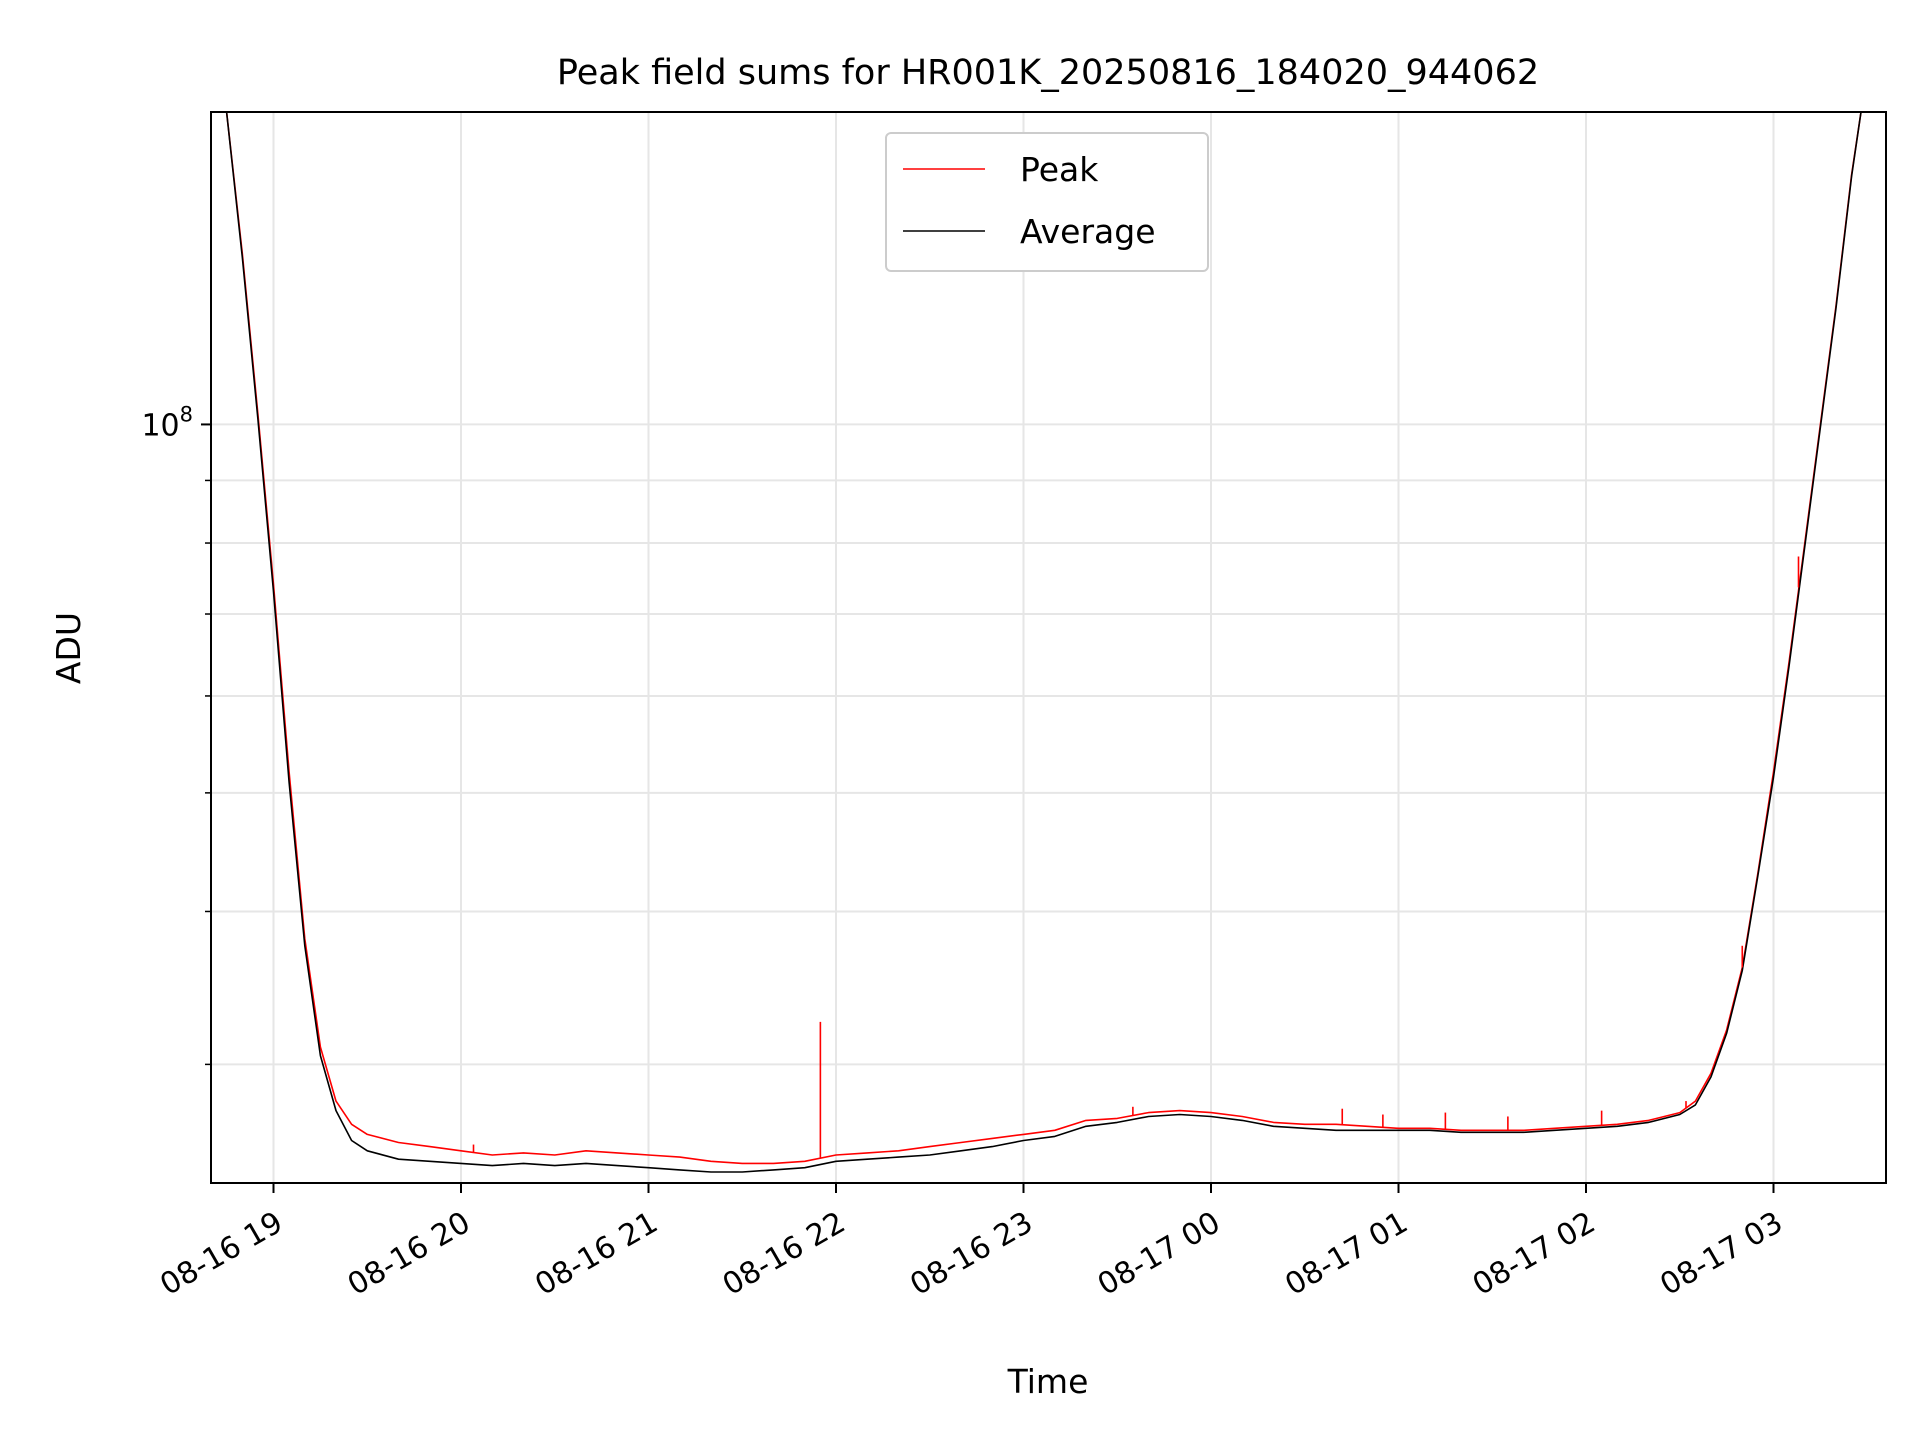 The image size is (1920, 1440). I want to click on x-axis-label: Time, so click(1048, 1381).